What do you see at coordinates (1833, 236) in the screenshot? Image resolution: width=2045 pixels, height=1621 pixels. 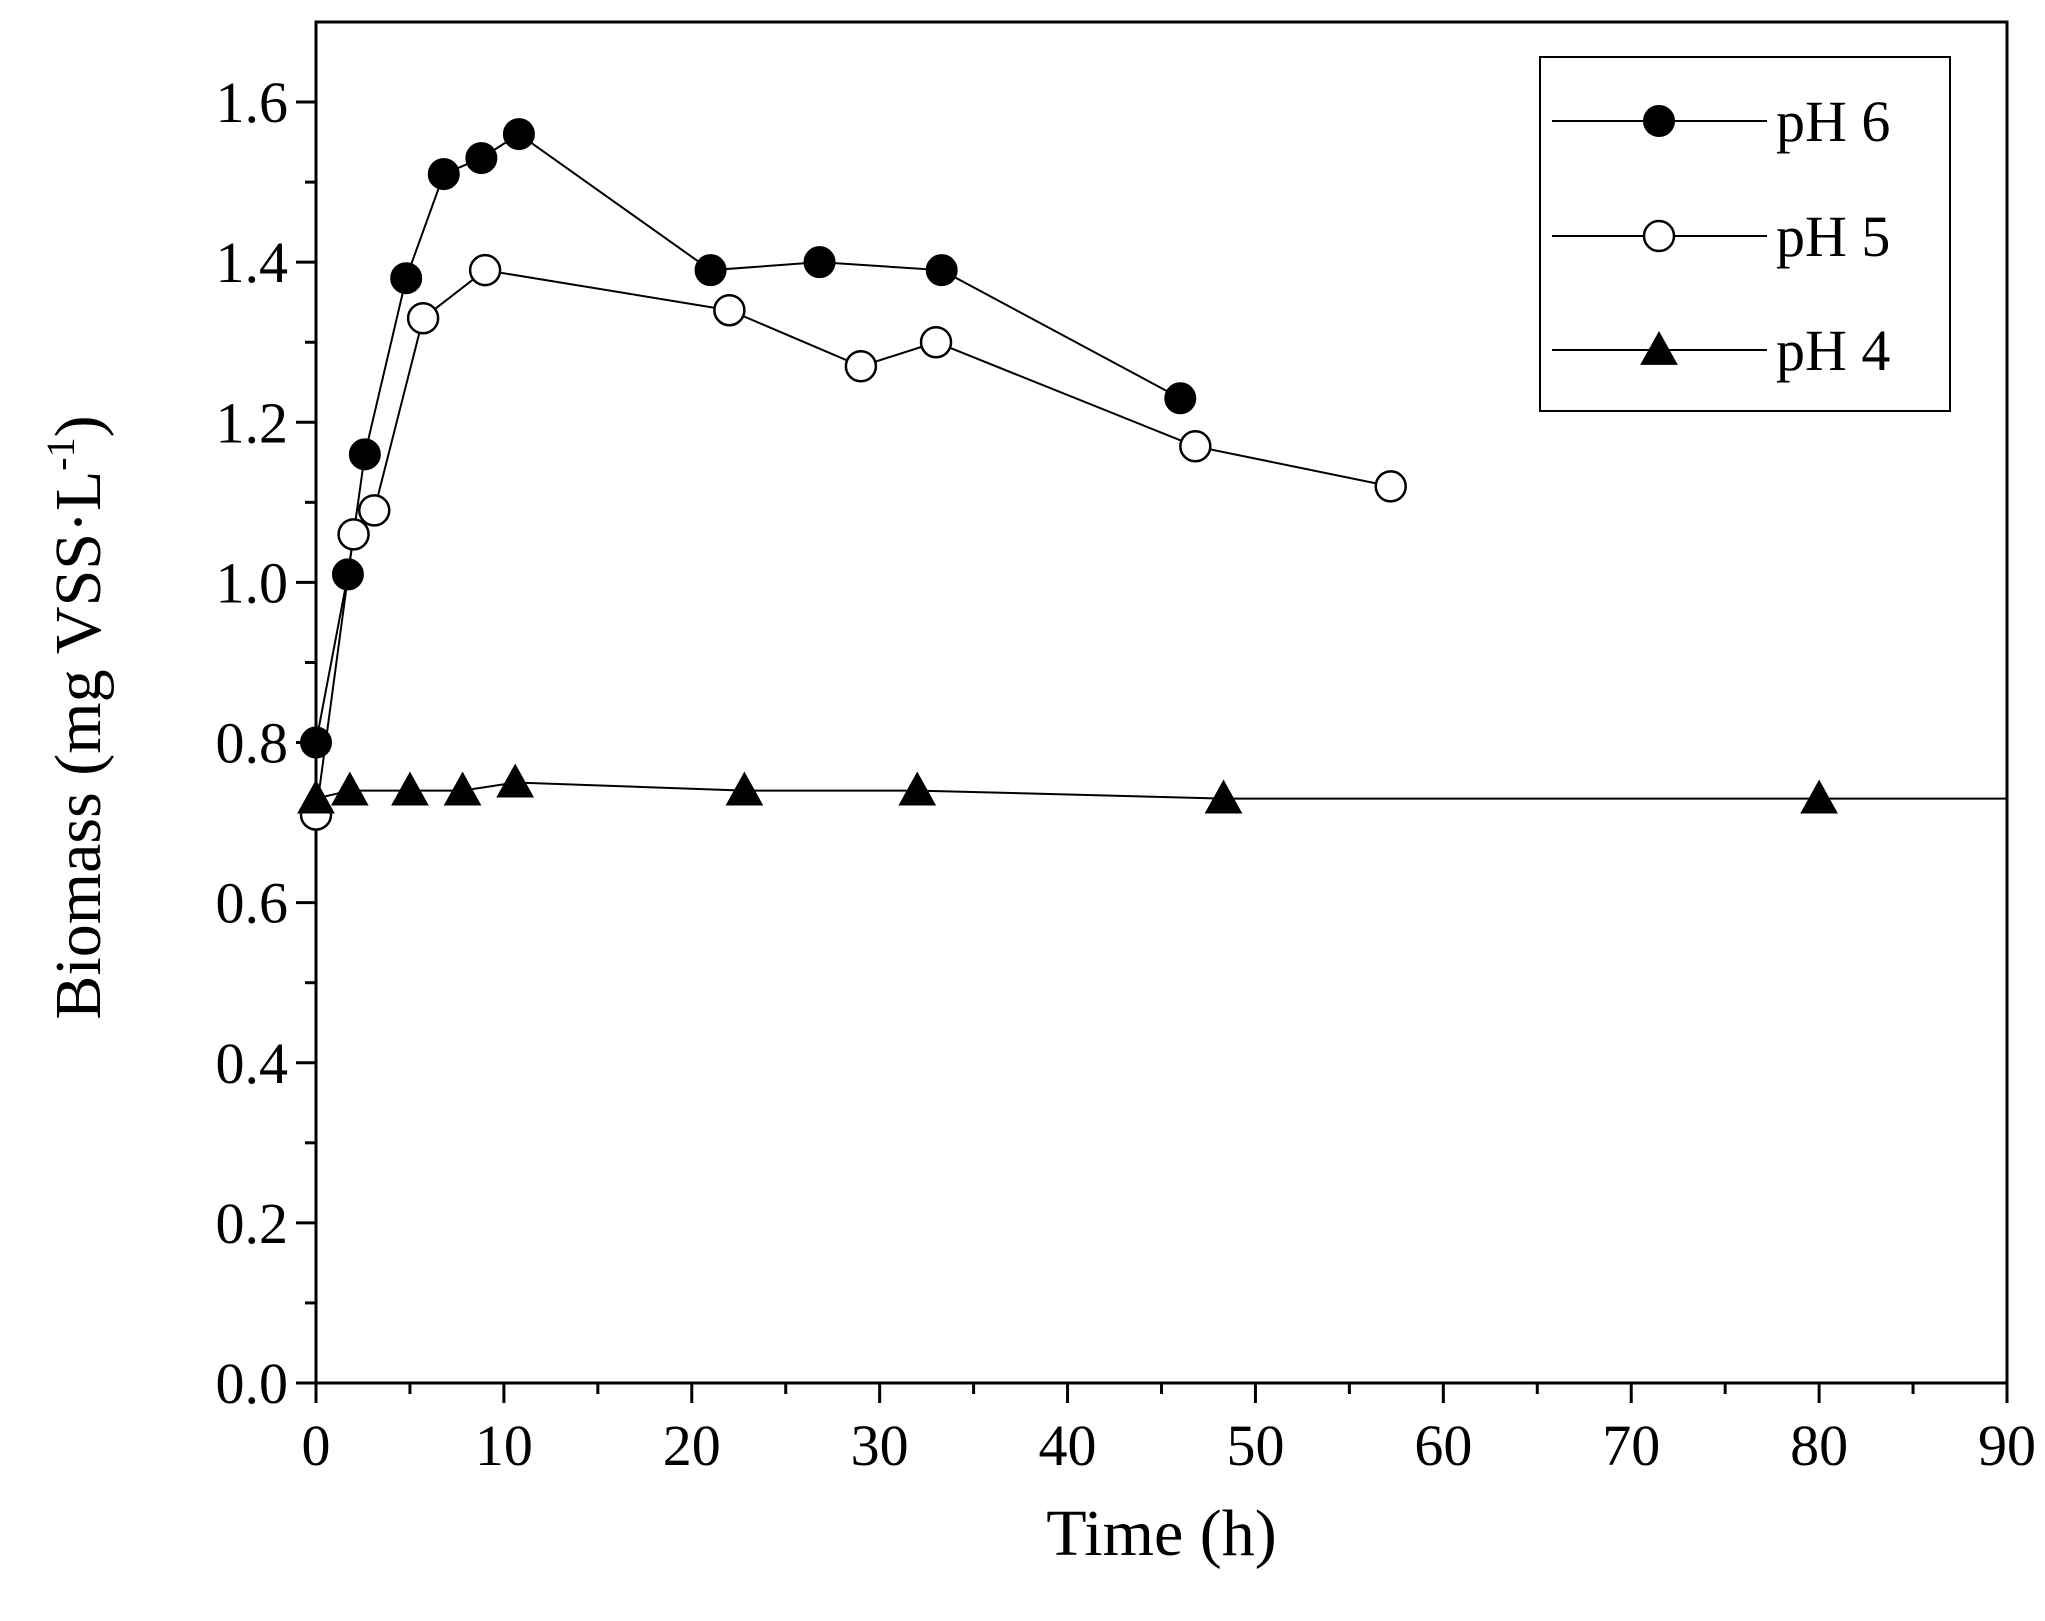 I see `legend-label-ph5: pH 5` at bounding box center [1833, 236].